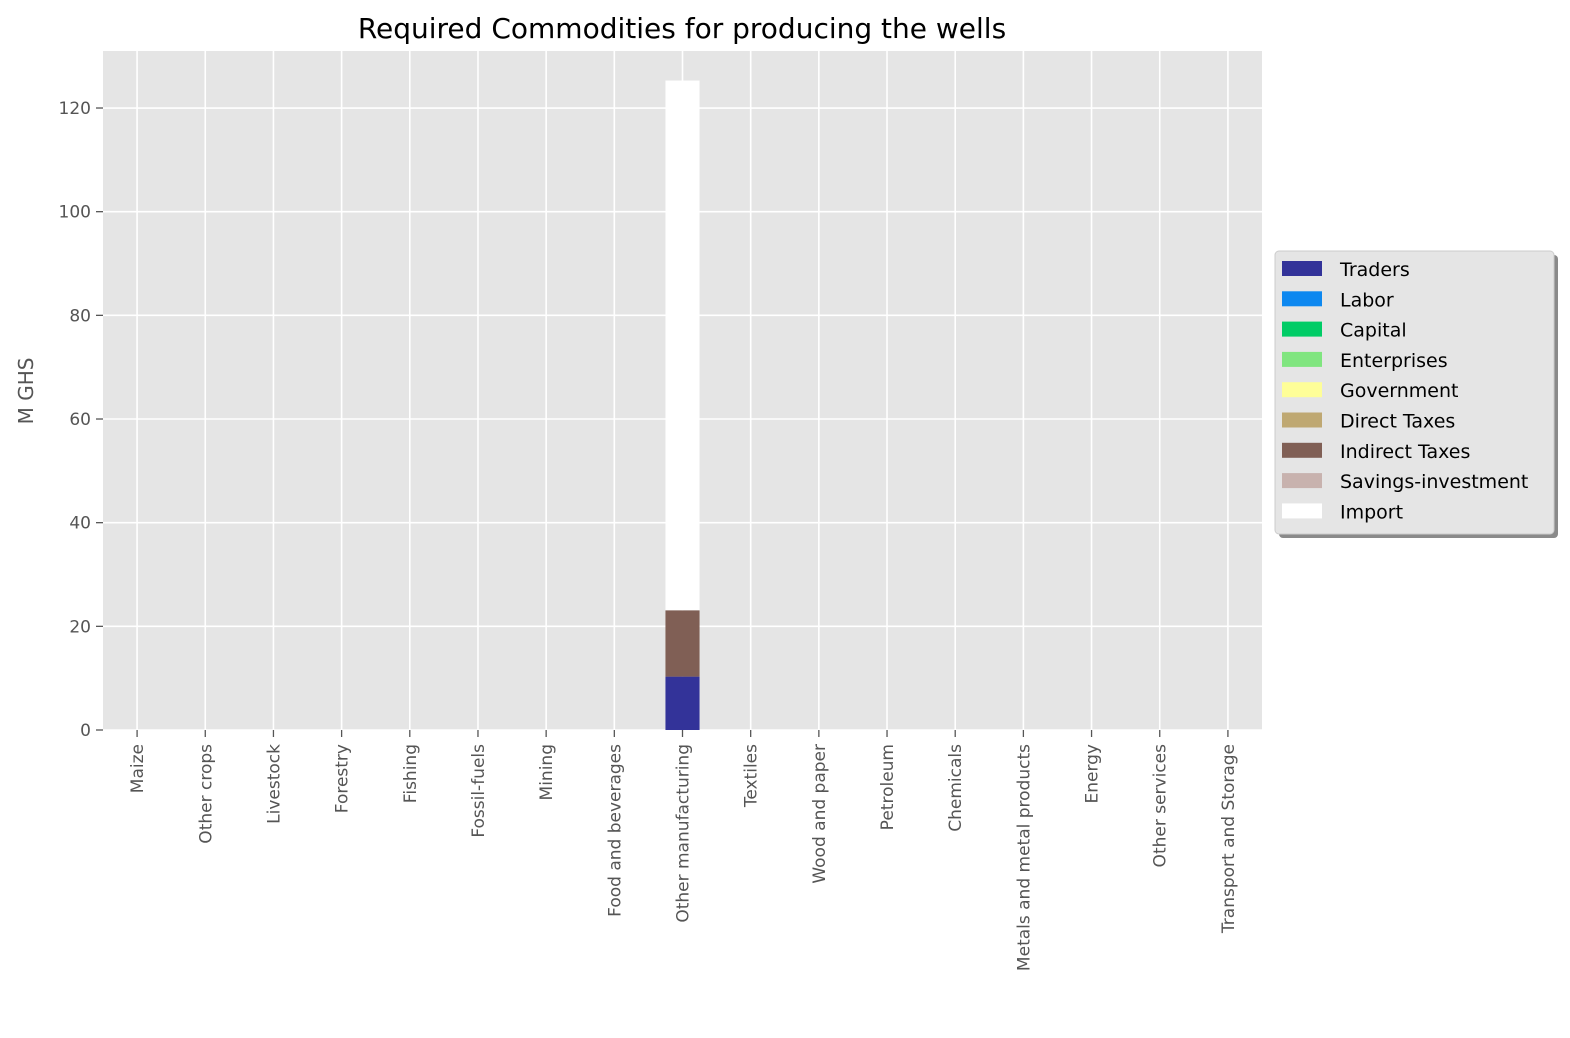 The image size is (1570, 1038). Describe the element at coordinates (75, 213) in the screenshot. I see `y-tick-label: 100` at that location.